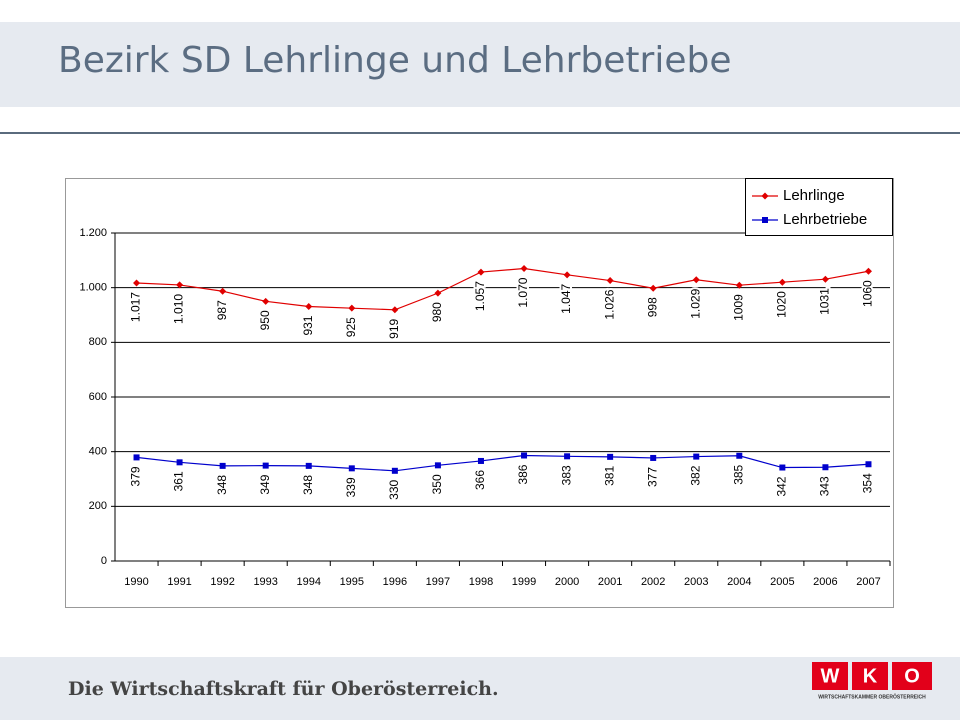  What do you see at coordinates (265, 320) in the screenshot?
I see `data-label: 950` at bounding box center [265, 320].